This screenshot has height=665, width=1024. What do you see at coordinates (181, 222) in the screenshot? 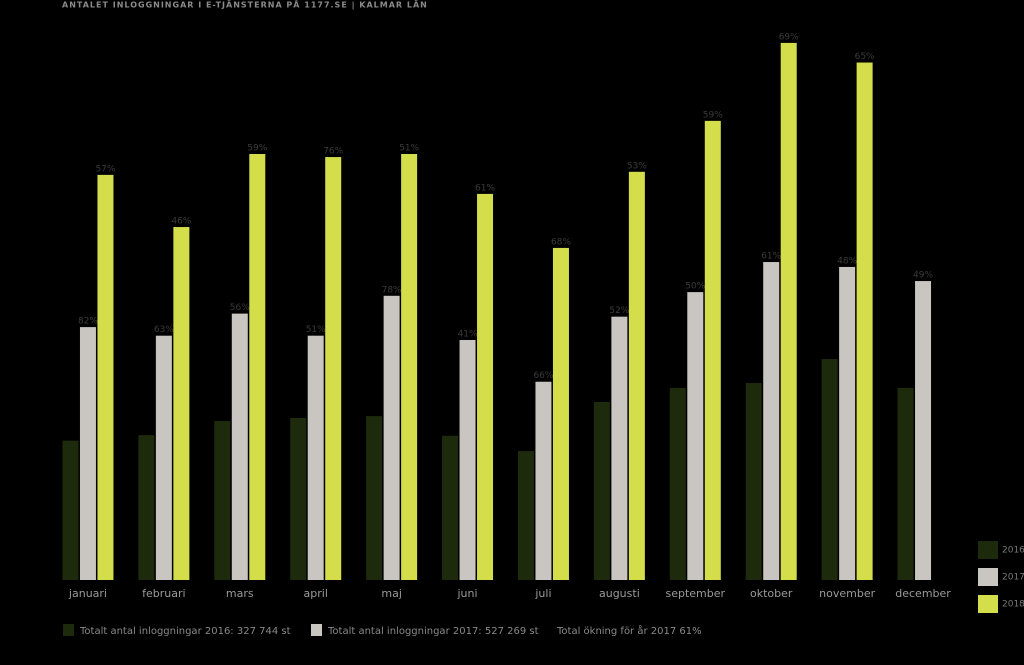
I see `growth-label: 46%` at bounding box center [181, 222].